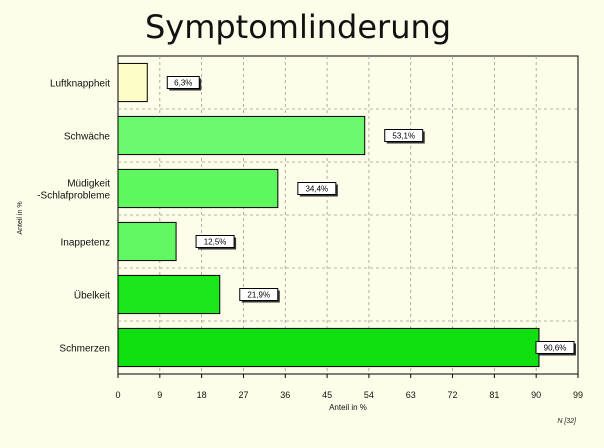 This screenshot has width=604, height=448. I want to click on category-label: Luftknappheit, so click(80, 84).